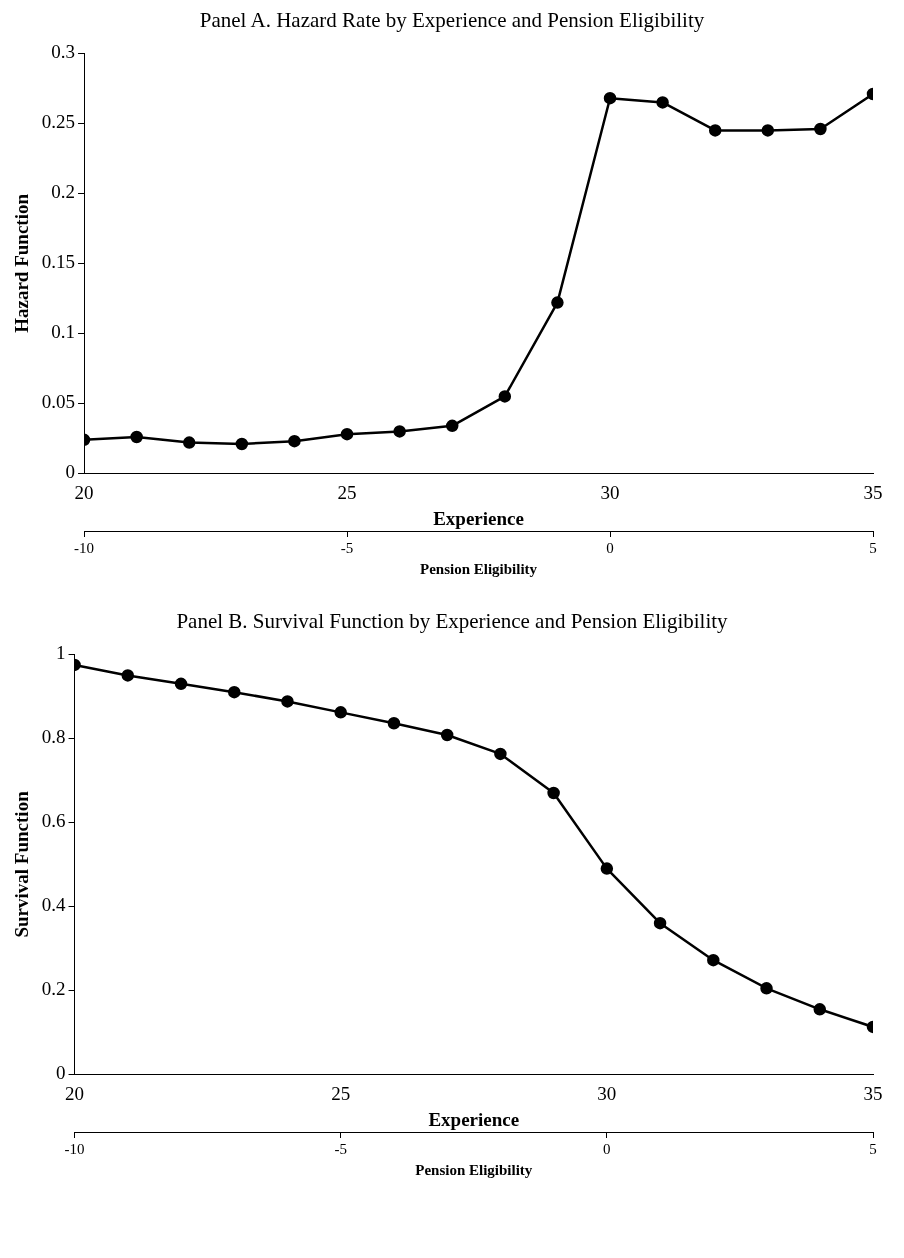 Image resolution: width=904 pixels, height=1258 pixels. I want to click on y-axis-title: Hazard Function, so click(22, 263).